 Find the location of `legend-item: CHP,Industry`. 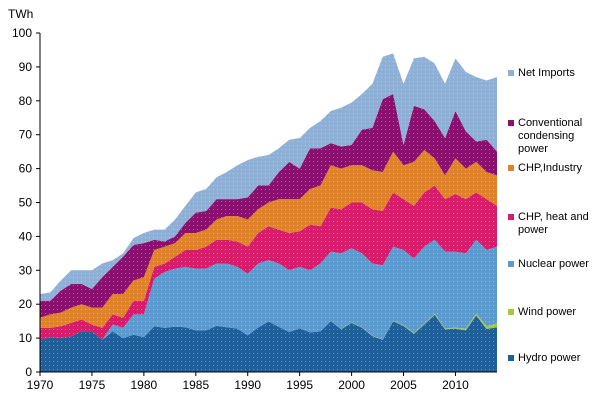

legend-item: CHP,Industry is located at coordinates (555, 168).